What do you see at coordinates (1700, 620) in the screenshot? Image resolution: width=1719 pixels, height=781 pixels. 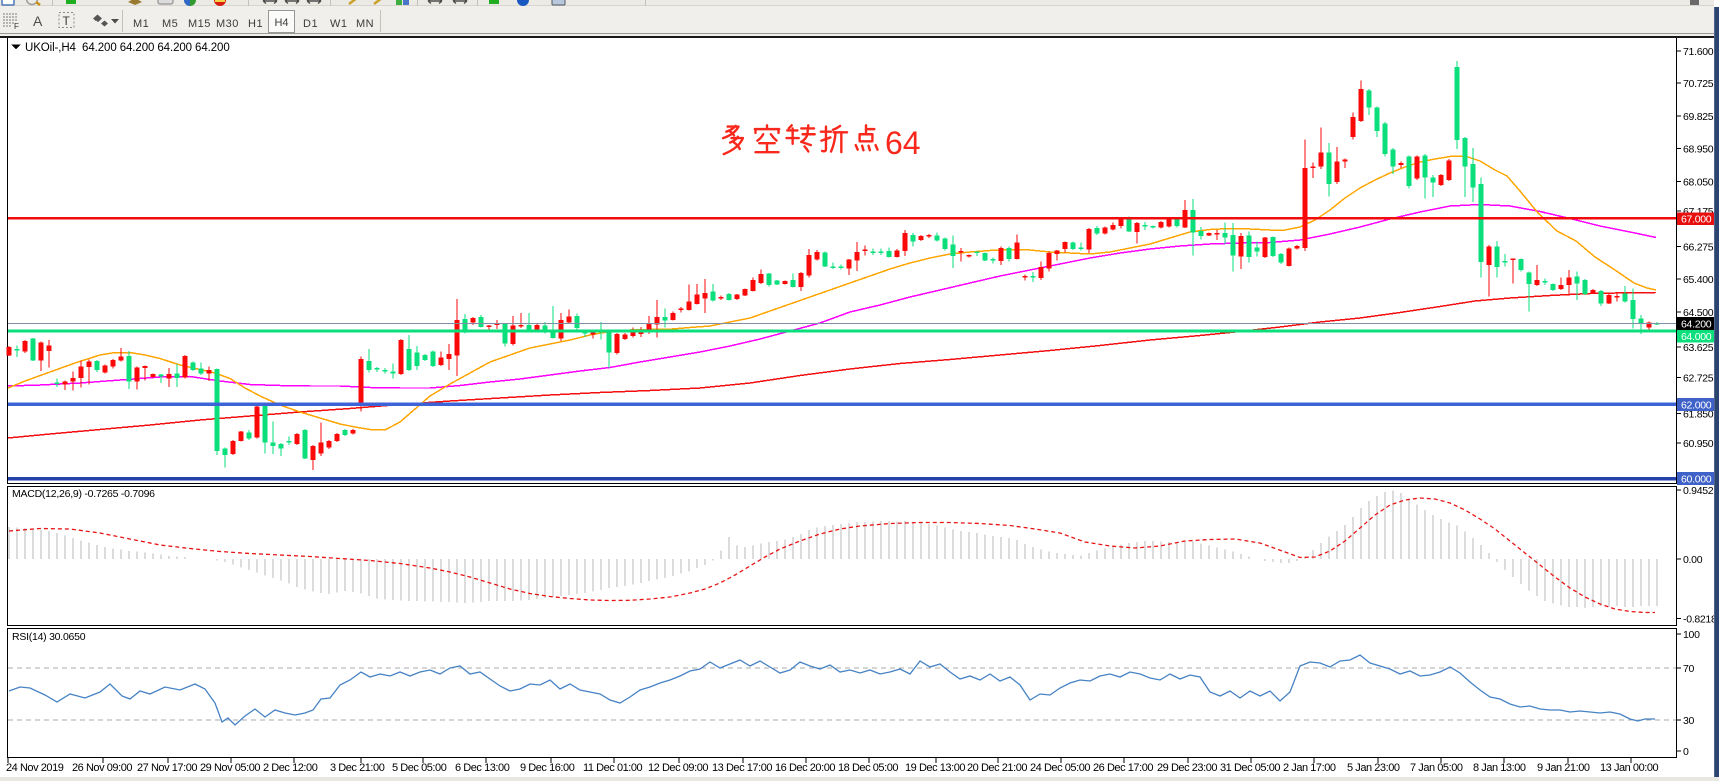 I see `svg-text: -0.8218` at bounding box center [1700, 620].